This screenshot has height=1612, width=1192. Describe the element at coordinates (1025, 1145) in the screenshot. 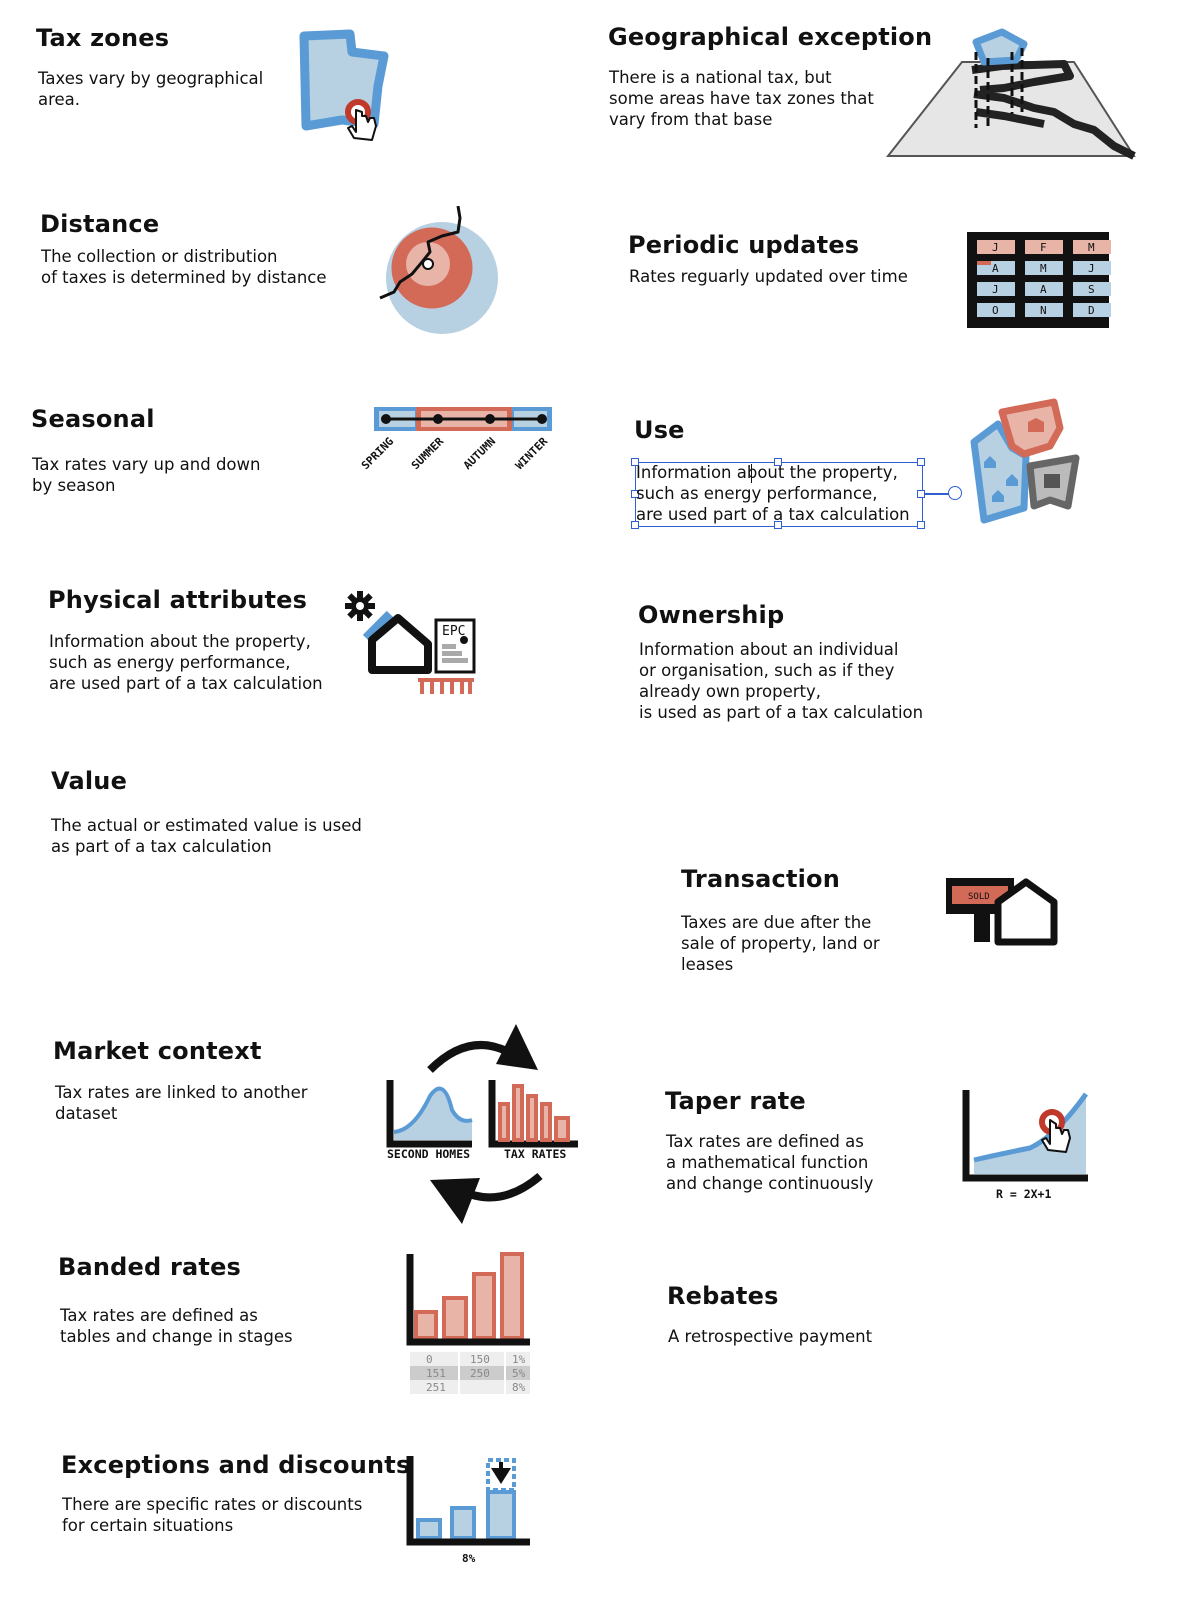

I see `curve-chart-click-icon: R = 2X+1` at that location.